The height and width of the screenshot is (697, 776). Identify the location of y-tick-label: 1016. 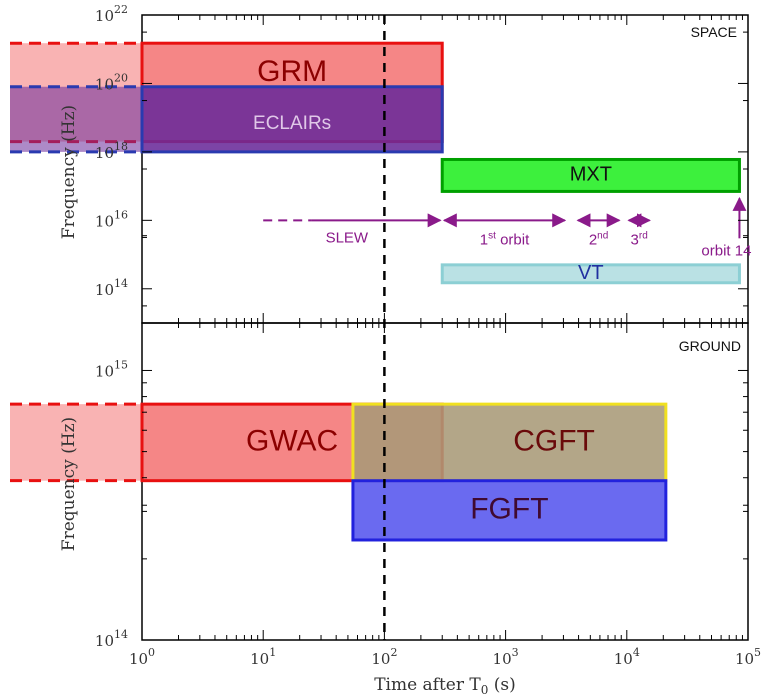
(111, 219).